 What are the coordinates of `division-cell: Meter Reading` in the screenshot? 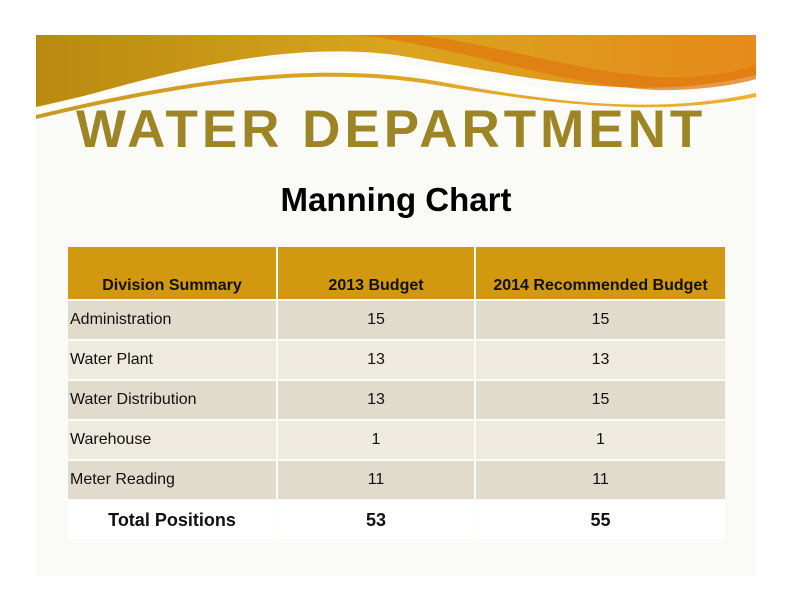 It's located at (172, 480).